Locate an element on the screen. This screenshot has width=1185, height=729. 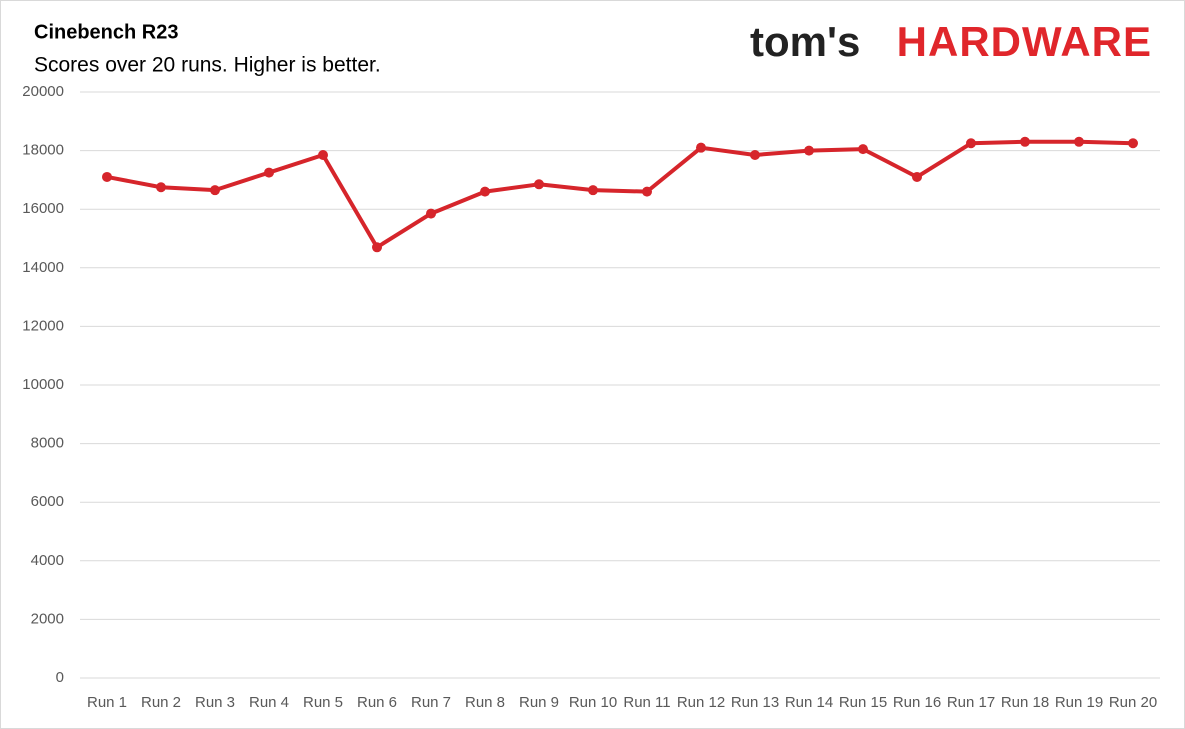
x-tick-label: Run 9 is located at coordinates (539, 702).